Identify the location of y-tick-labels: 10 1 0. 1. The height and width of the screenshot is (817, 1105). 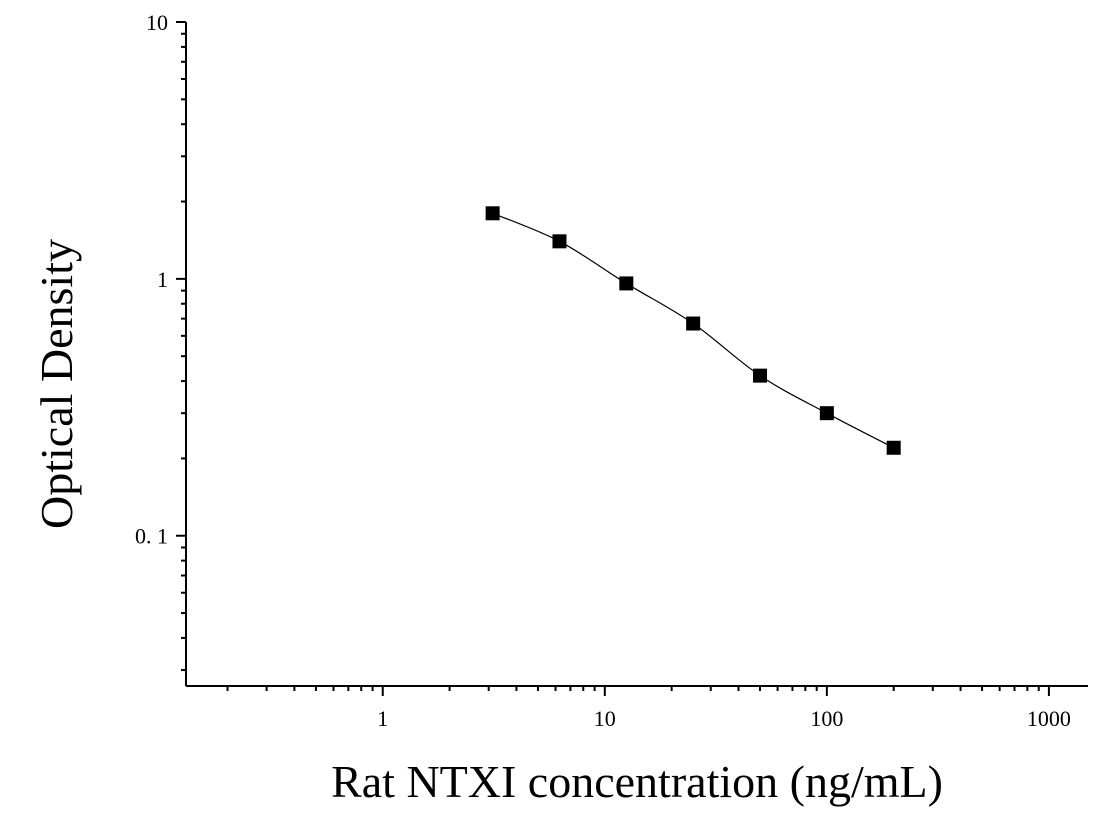
(151, 279).